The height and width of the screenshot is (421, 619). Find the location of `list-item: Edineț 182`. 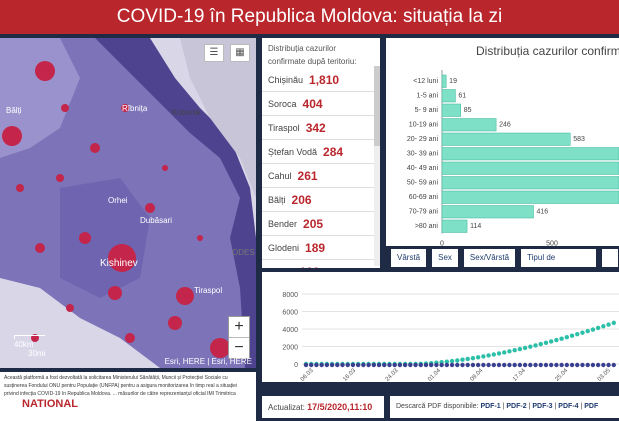

list-item: Edineț 182 is located at coordinates (321, 264).